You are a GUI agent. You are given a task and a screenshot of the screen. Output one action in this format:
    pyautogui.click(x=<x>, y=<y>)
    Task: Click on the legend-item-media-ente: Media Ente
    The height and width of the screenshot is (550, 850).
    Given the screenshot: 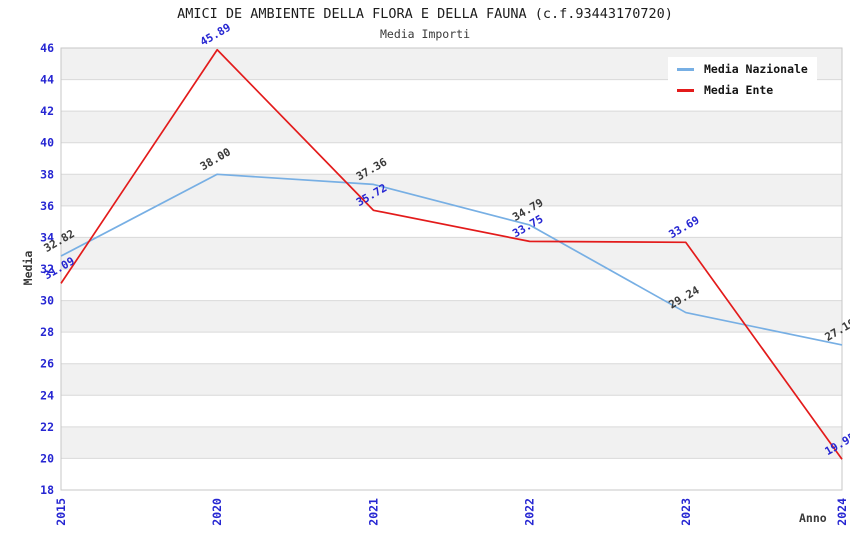 What is the action you would take?
    pyautogui.click(x=742, y=90)
    